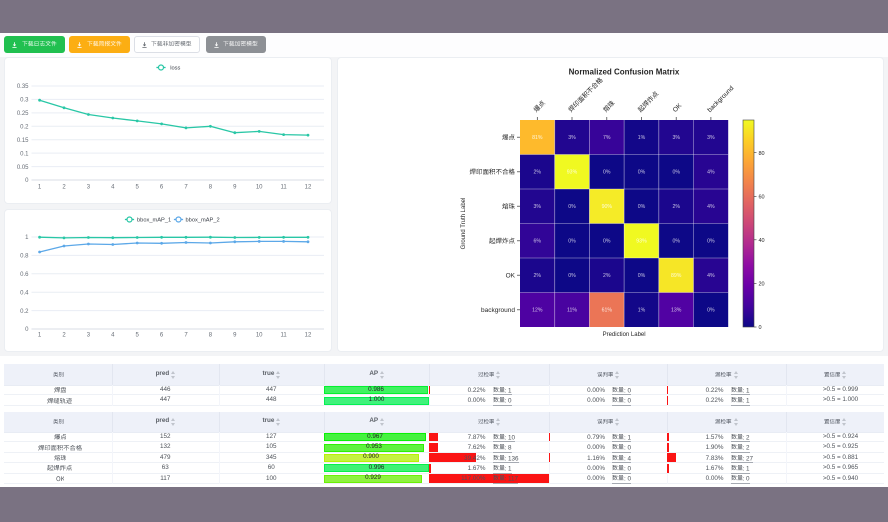 The height and width of the screenshot is (522, 888). I want to click on svg-text: loss, so click(175, 69).